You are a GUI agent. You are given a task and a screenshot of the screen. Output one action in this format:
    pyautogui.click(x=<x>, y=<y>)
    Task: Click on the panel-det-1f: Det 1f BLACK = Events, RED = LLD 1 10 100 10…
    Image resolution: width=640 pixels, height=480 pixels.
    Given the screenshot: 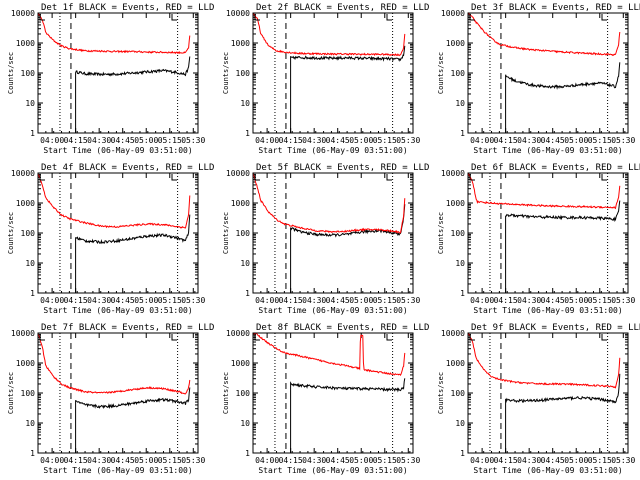 What is the action you would take?
    pyautogui.click(x=110, y=79)
    